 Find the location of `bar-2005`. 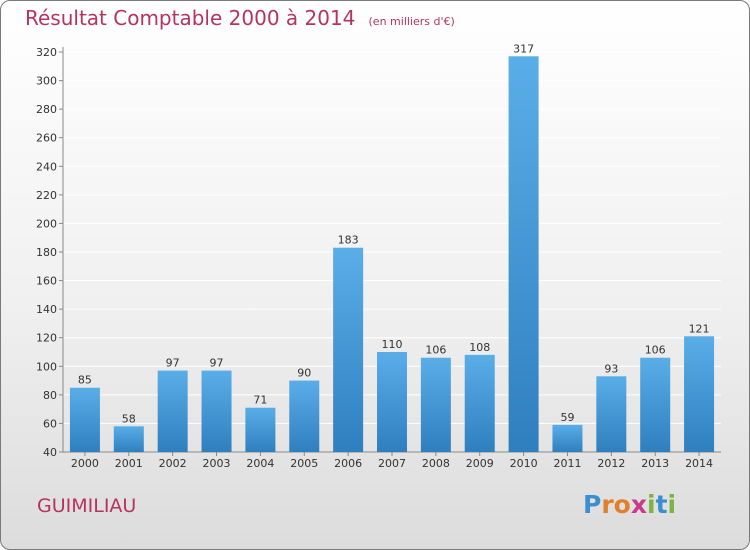

bar-2005 is located at coordinates (304, 416).